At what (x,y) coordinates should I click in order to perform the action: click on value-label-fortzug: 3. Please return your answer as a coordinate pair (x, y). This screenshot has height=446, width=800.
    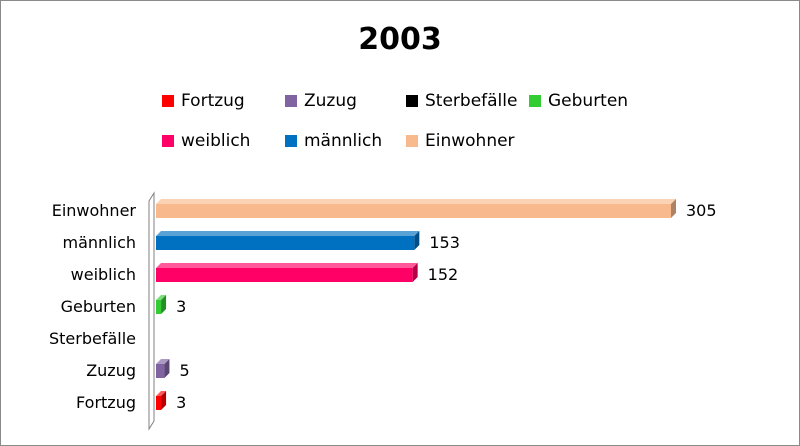
    Looking at the image, I should click on (181, 402).